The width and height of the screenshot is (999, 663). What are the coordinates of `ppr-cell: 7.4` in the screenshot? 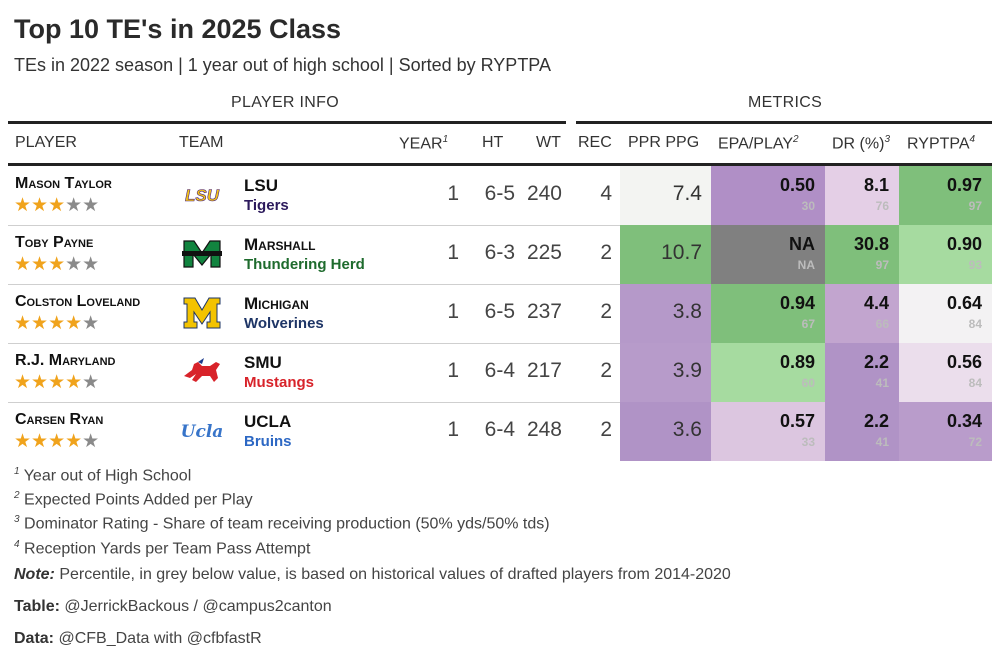 It's located at (665, 195).